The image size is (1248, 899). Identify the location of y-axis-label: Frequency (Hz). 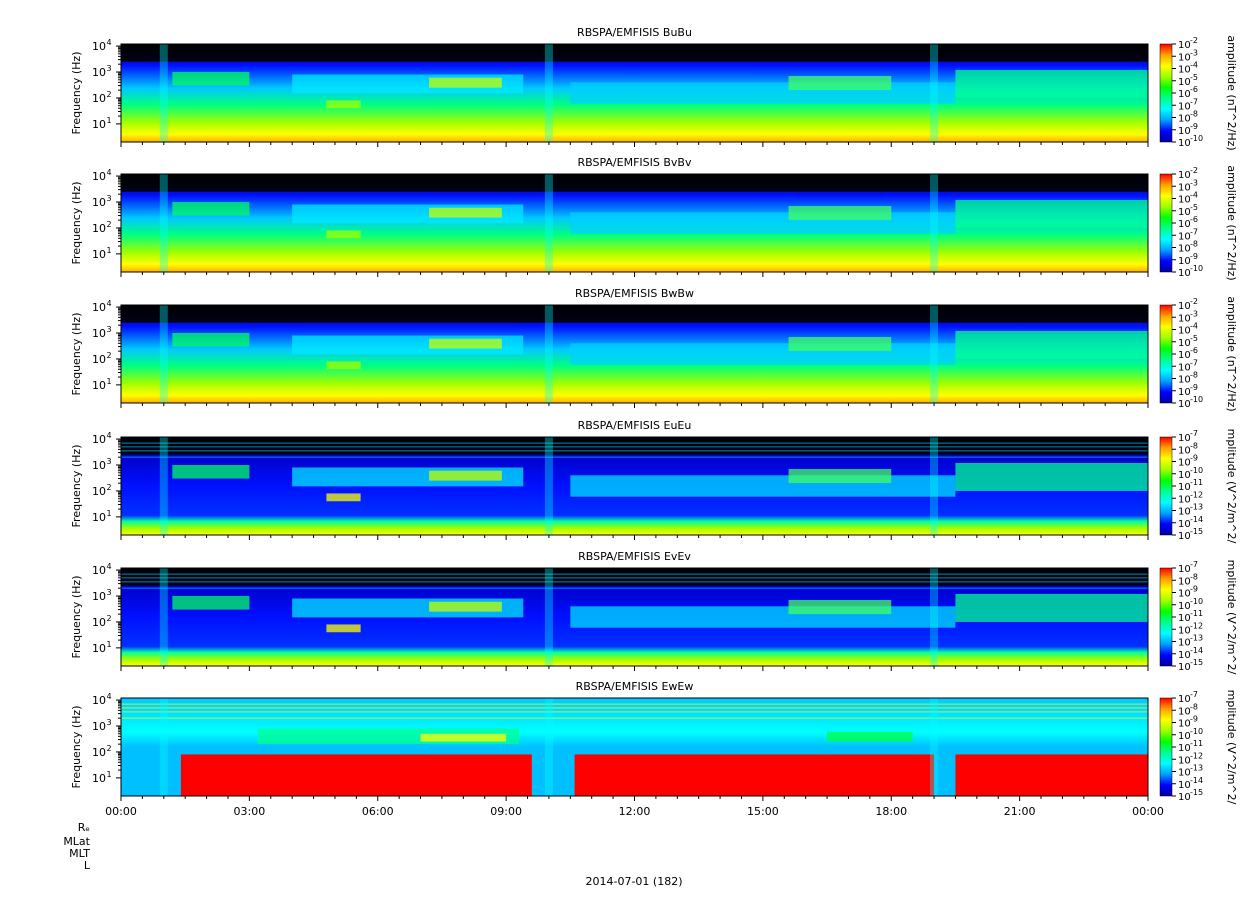
(76, 617).